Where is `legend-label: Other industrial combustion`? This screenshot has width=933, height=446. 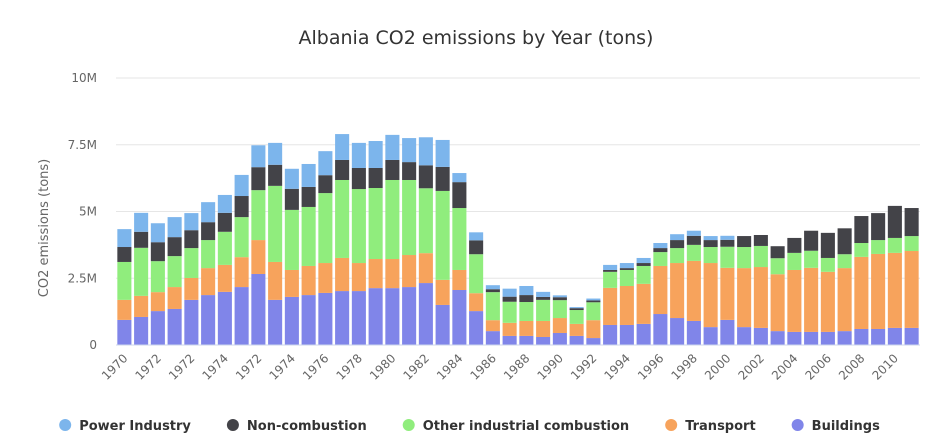
legend-label: Other industrial combustion is located at coordinates (526, 426).